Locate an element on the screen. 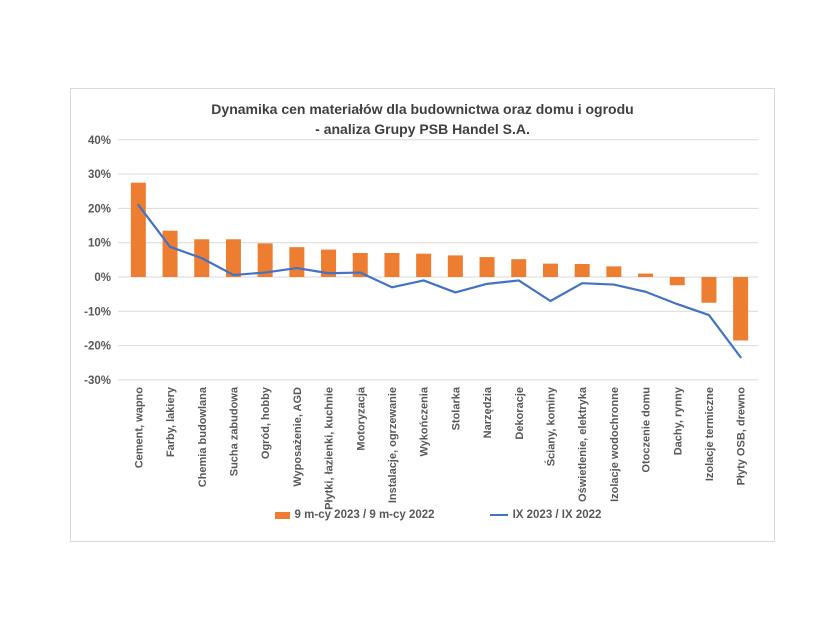 The height and width of the screenshot is (630, 840). line-series-label: IX 2023 / IX 2022 is located at coordinates (557, 515).